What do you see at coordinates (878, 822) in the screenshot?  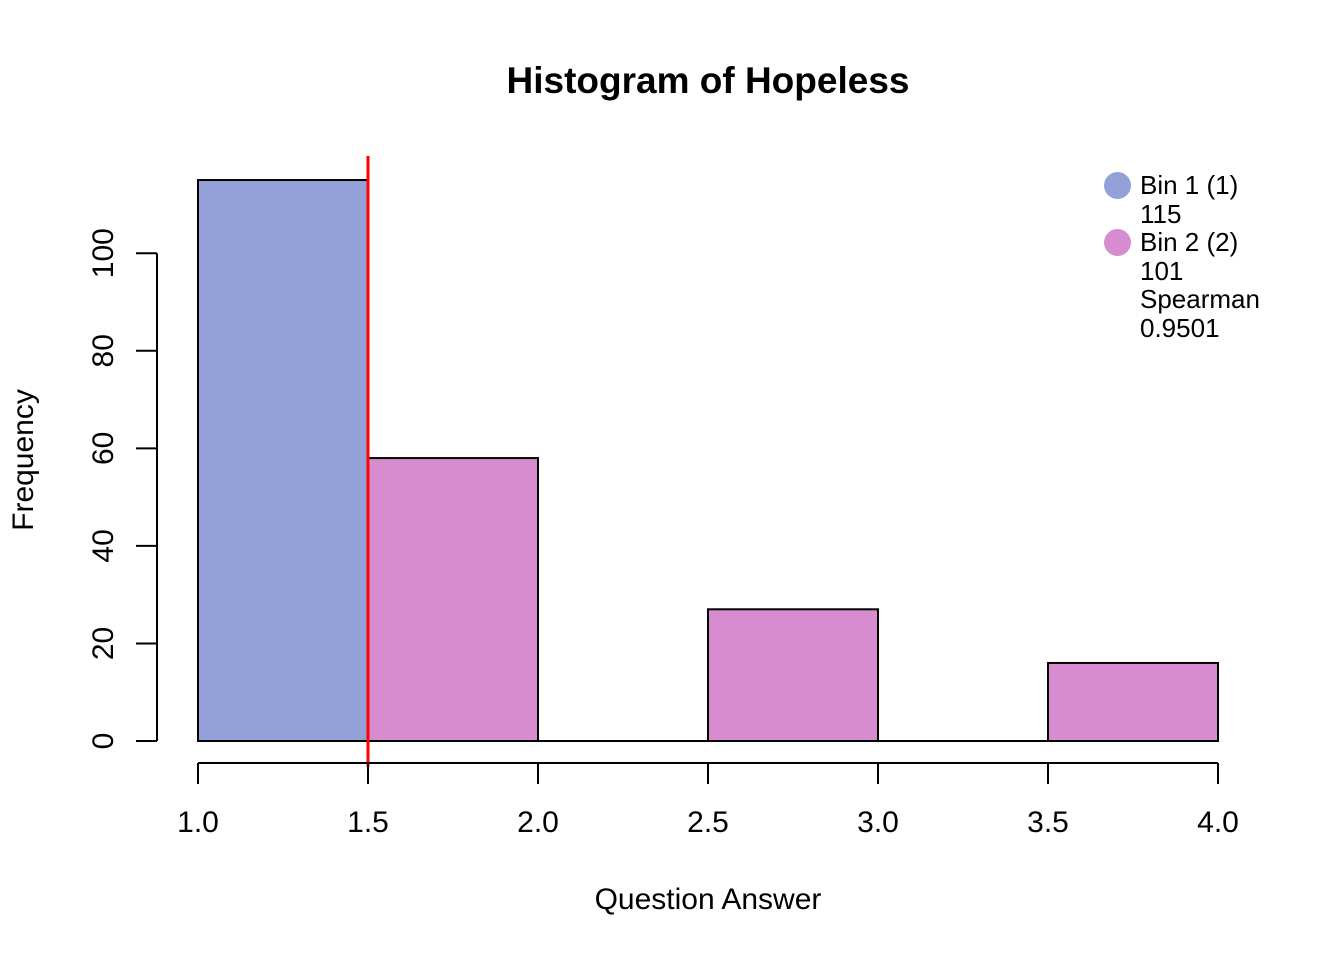 I see `x-tick-label: 3.0` at bounding box center [878, 822].